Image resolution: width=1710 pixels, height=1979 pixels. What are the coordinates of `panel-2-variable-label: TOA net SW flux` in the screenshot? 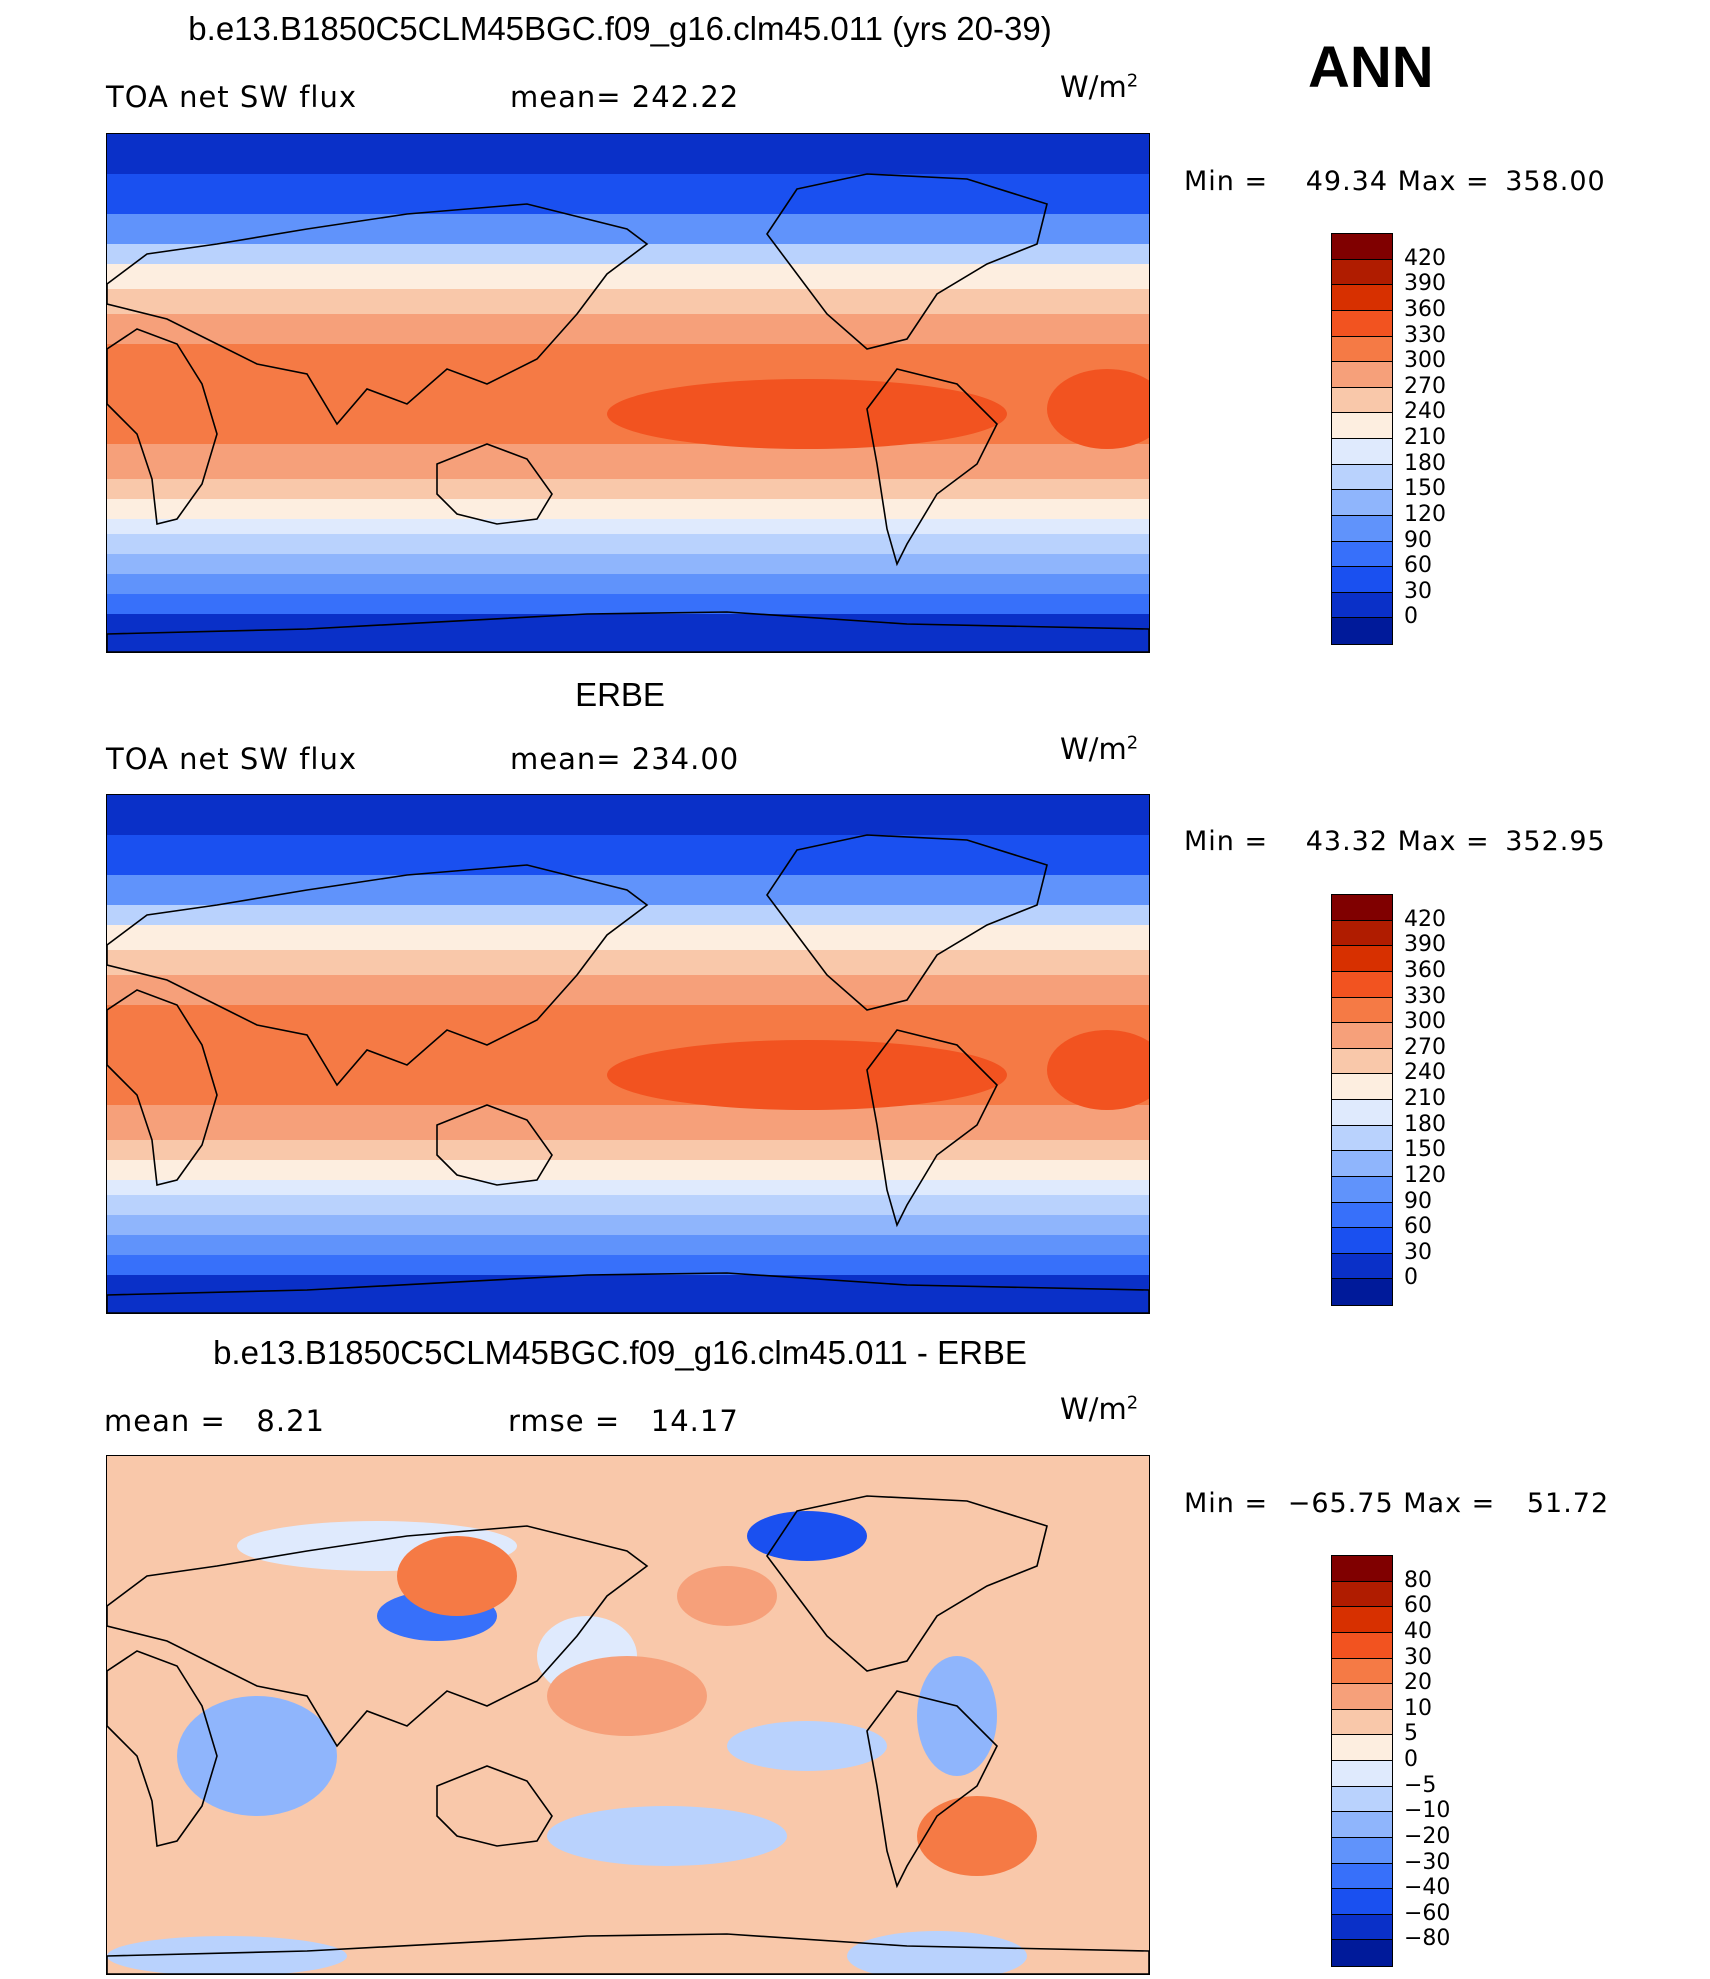 It's located at (232, 759).